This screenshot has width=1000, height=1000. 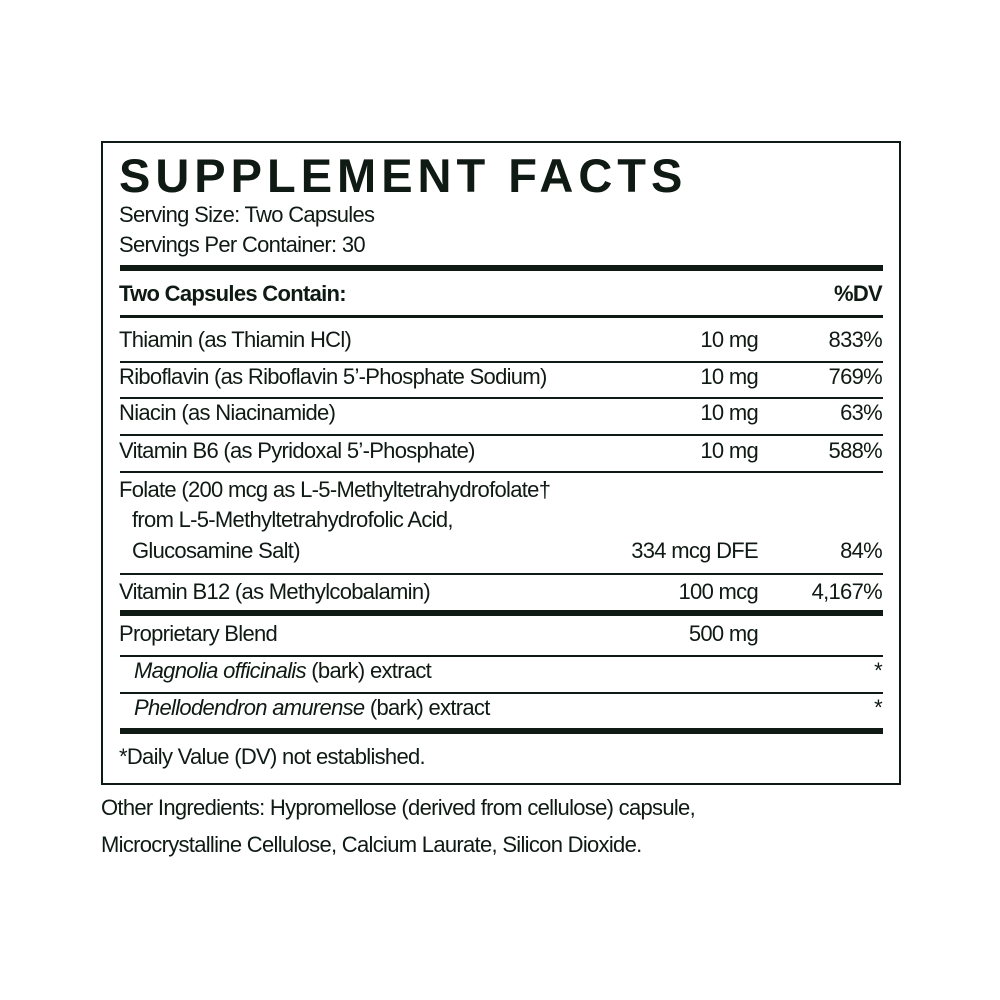 I want to click on nutrient-dv: 833%, so click(x=855, y=339).